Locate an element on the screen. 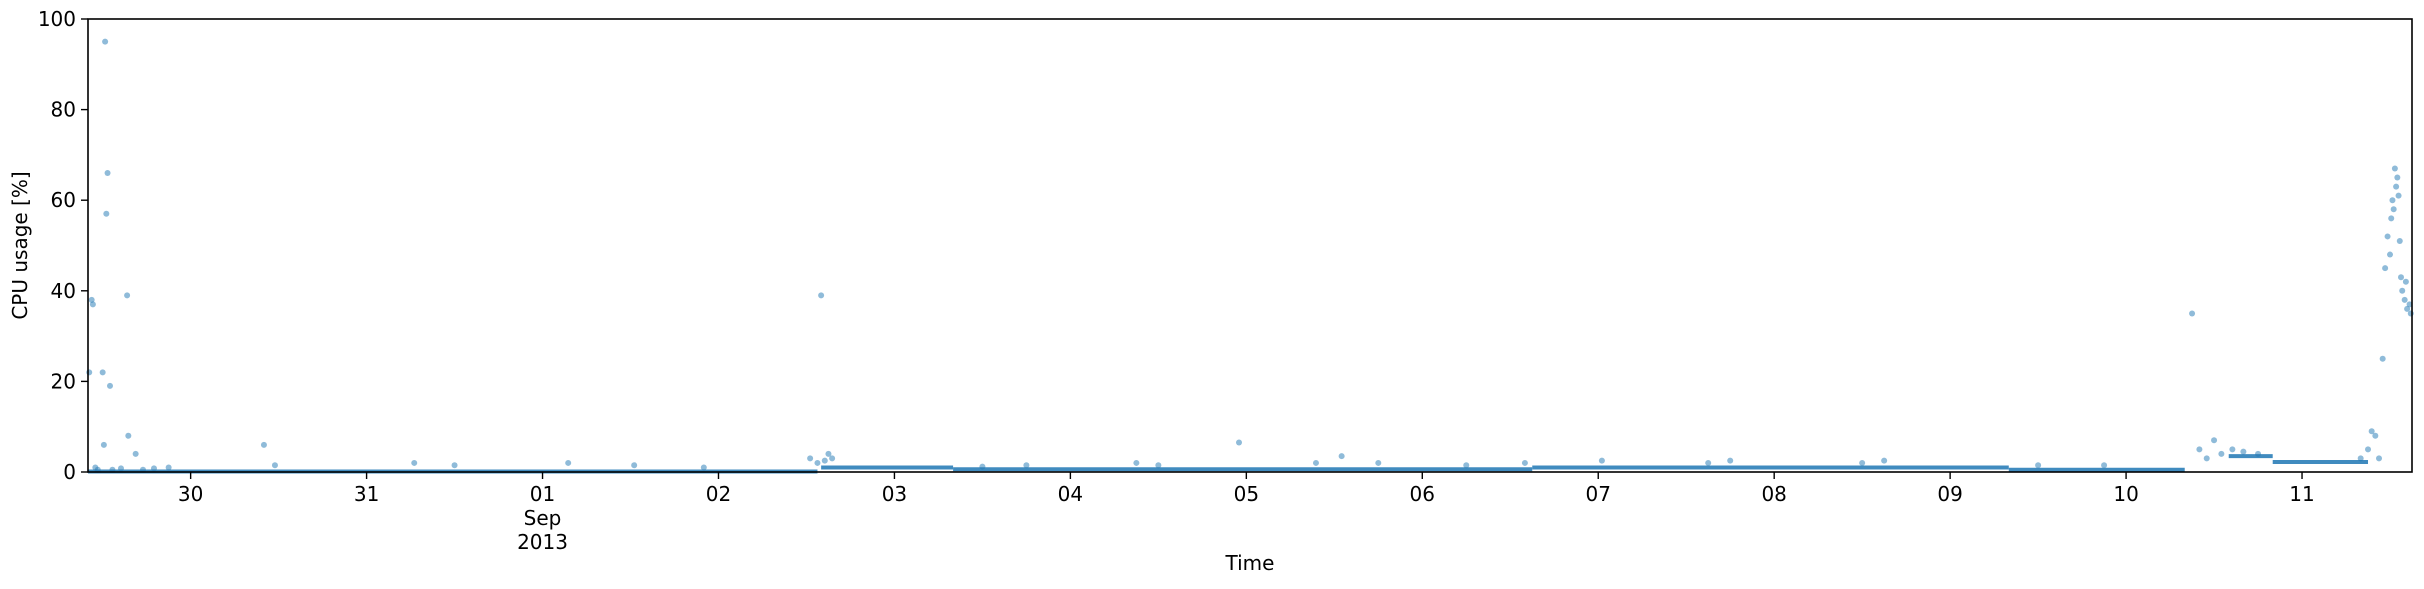  y-tick-label-100: 100 is located at coordinates (57, 19).